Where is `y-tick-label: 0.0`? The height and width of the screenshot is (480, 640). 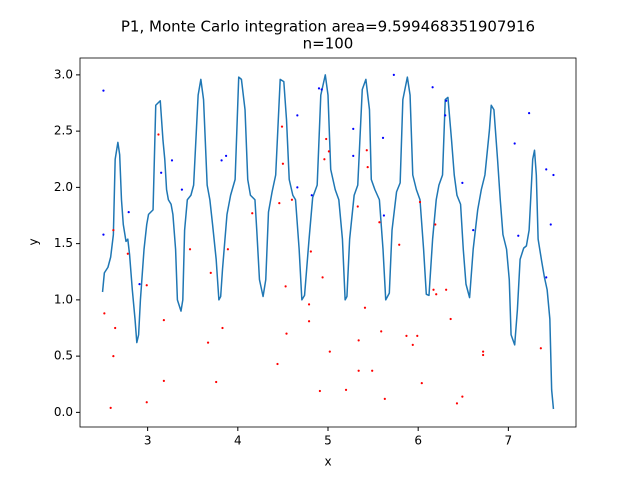
y-tick-label: 0.0 is located at coordinates (63, 412).